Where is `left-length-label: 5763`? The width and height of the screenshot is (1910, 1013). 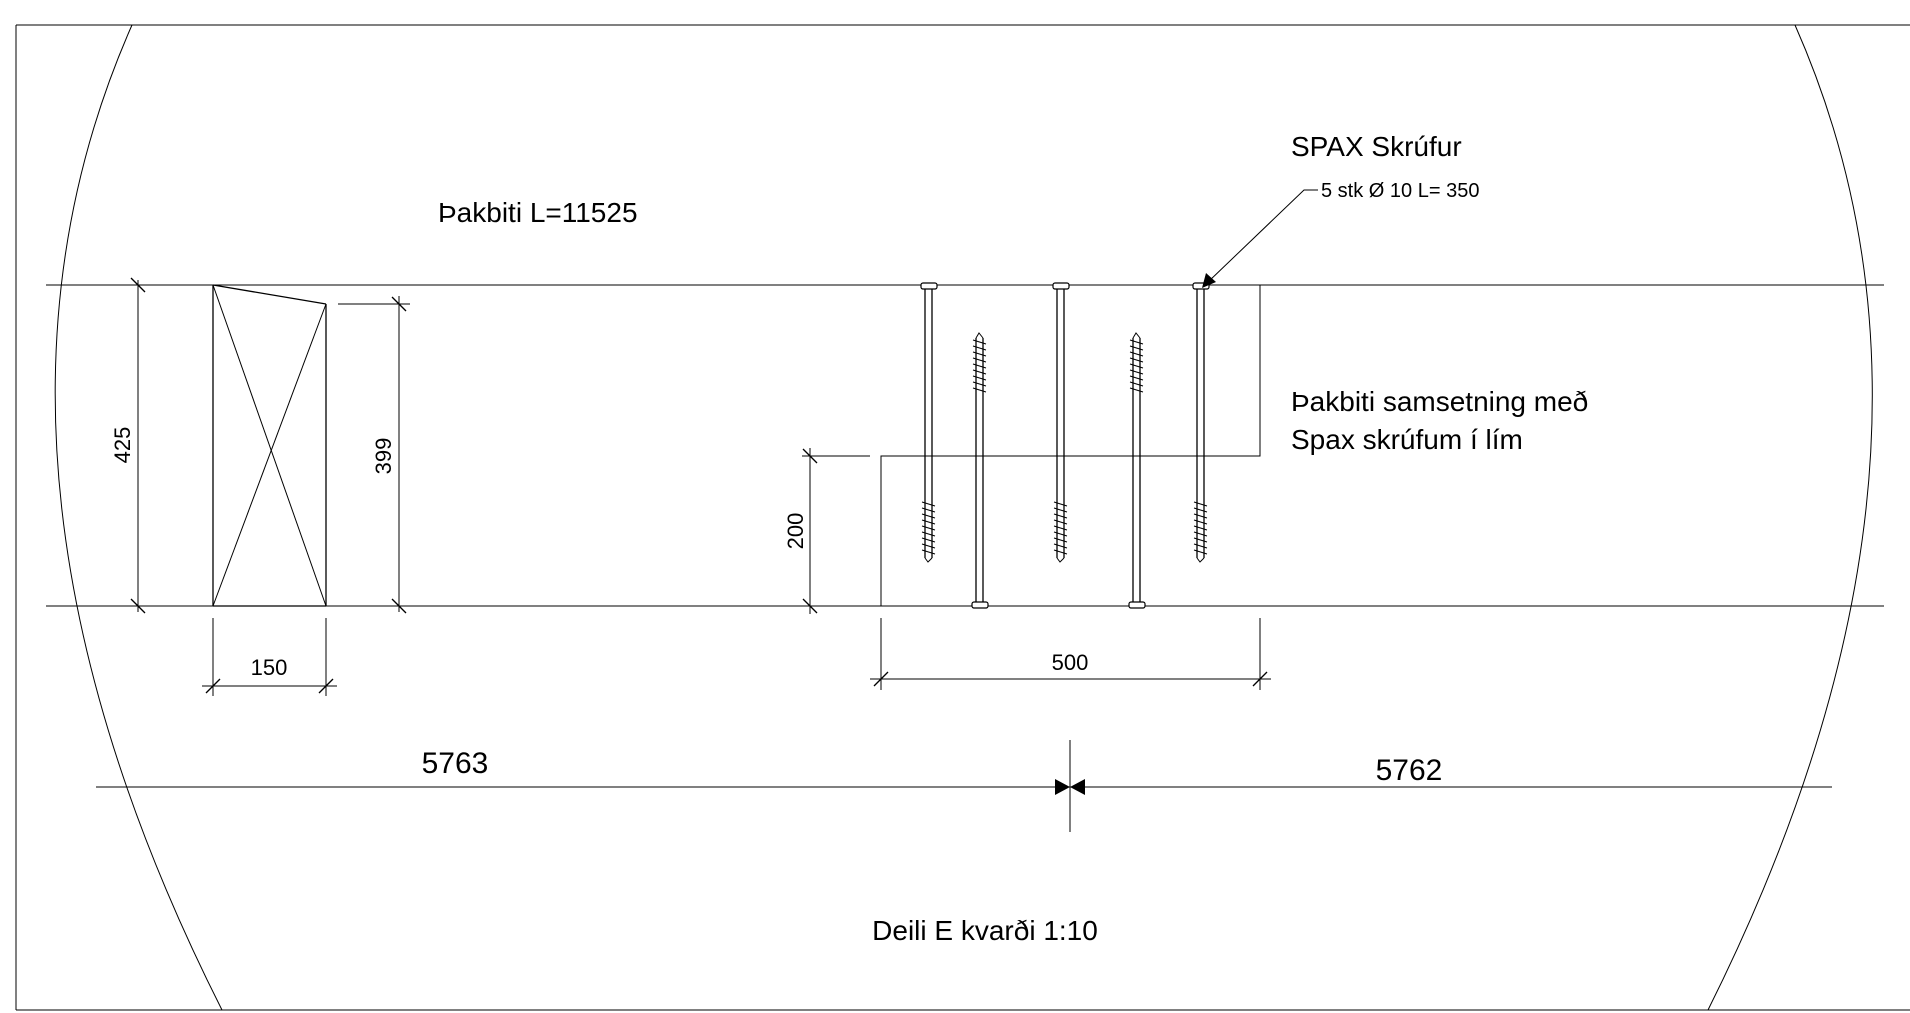 left-length-label: 5763 is located at coordinates (455, 763).